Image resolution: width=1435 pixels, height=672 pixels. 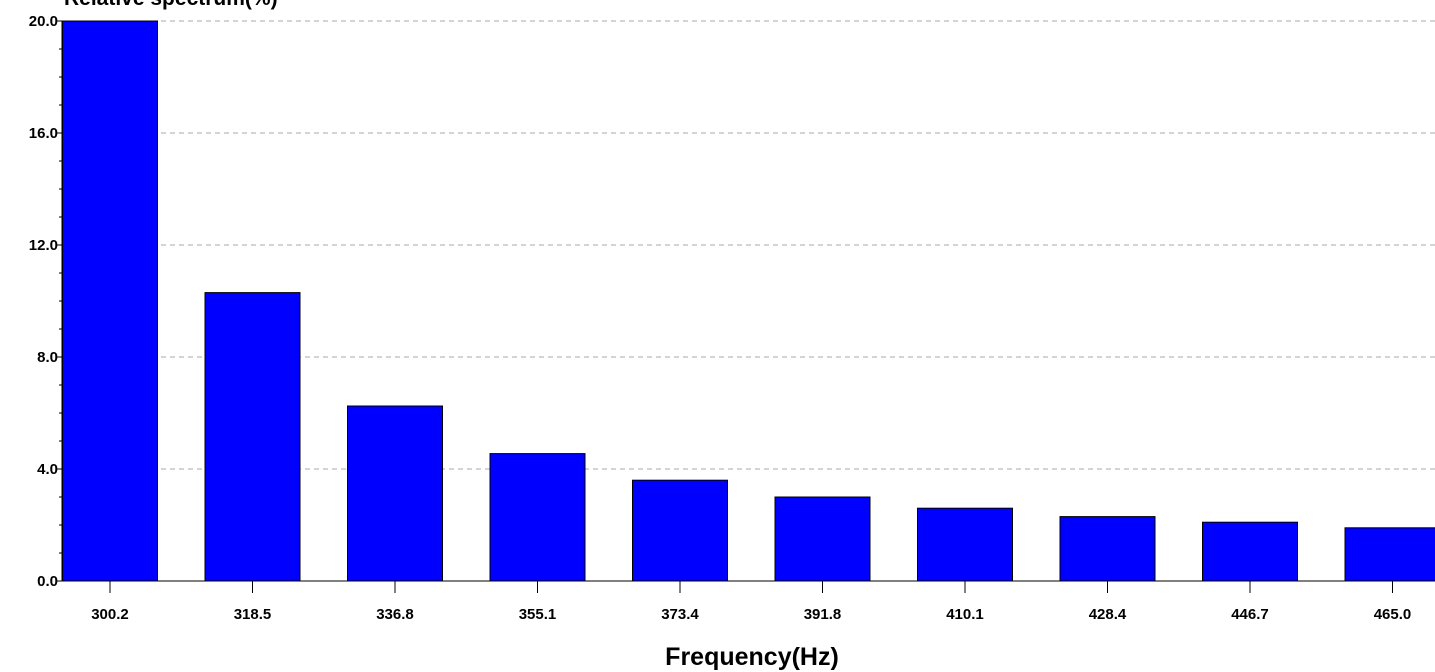 What do you see at coordinates (47, 357) in the screenshot?
I see `y-tick-label: 8.0` at bounding box center [47, 357].